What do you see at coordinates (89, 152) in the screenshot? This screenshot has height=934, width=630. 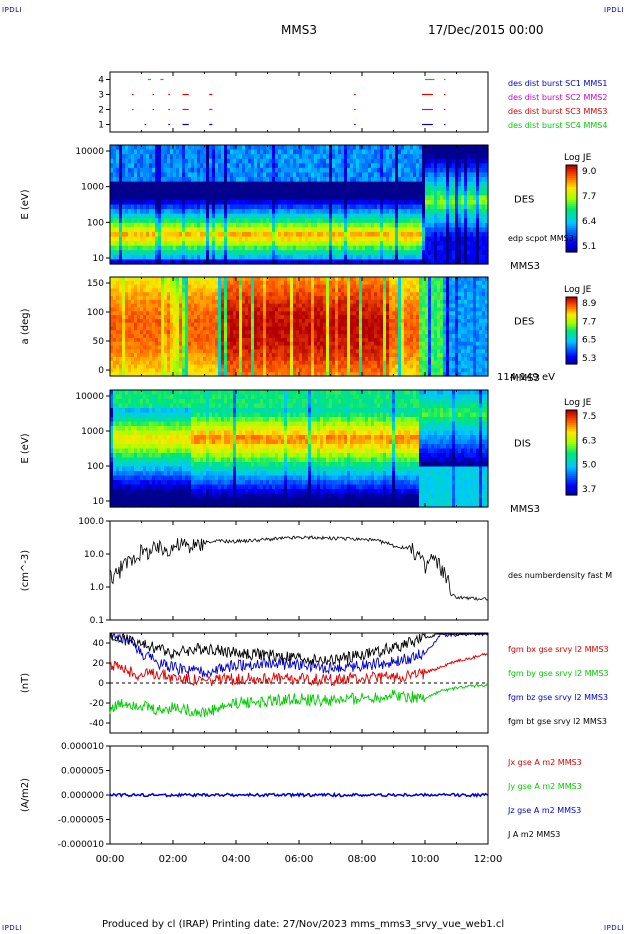 I see `spectrogram-1-y-tick-label: 10000` at bounding box center [89, 152].